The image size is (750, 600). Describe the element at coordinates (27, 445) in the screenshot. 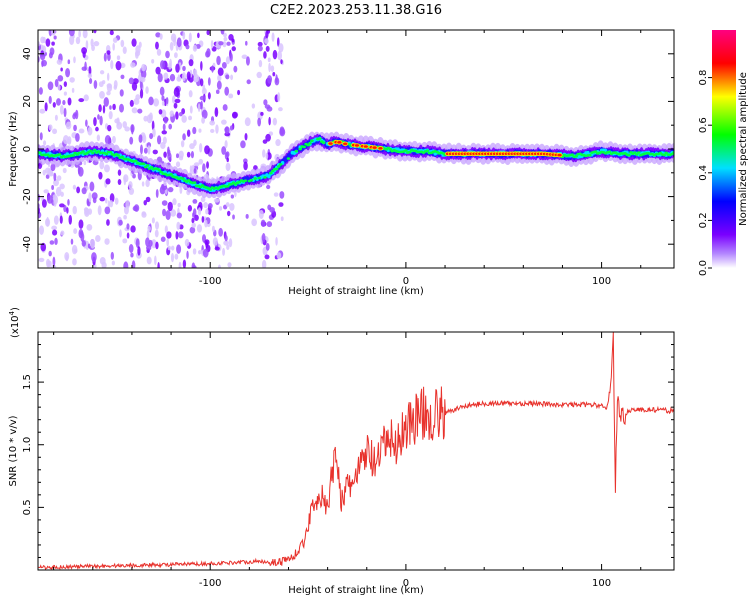

I see `y-tick-label: 1.0` at that location.